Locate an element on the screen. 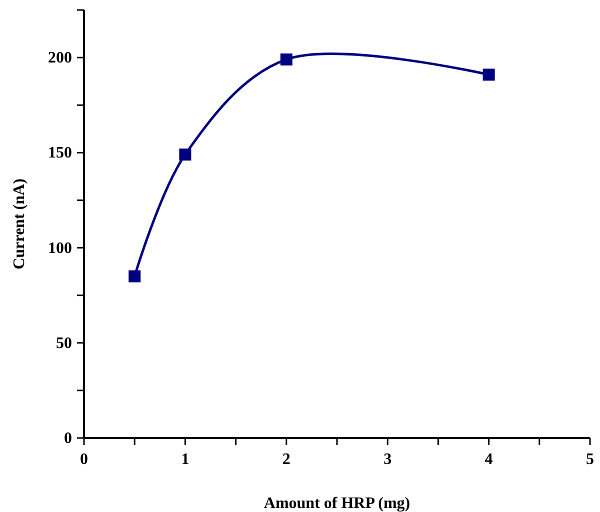 This screenshot has width=600, height=512. x-tick-label: 4 is located at coordinates (488, 459).